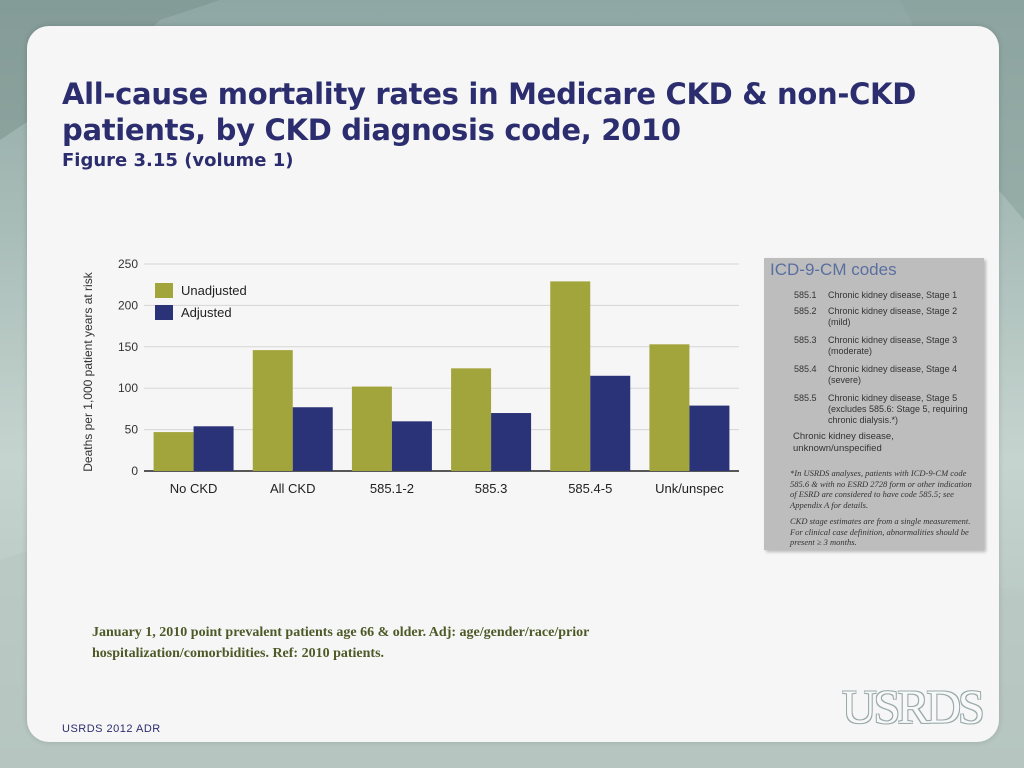  What do you see at coordinates (689, 488) in the screenshot?
I see `x-tick-label: Unk/unspec` at bounding box center [689, 488].